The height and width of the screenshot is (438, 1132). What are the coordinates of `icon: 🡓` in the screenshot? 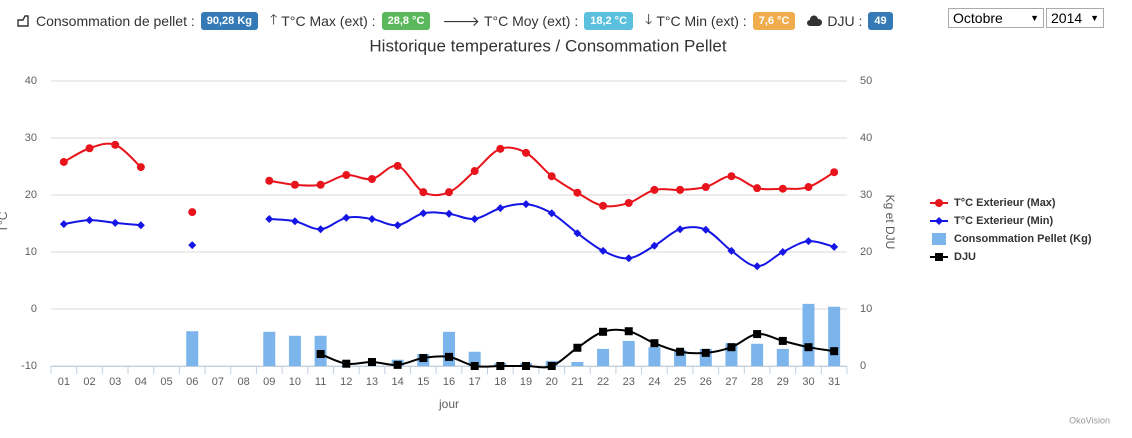 It's located at (649, 19).